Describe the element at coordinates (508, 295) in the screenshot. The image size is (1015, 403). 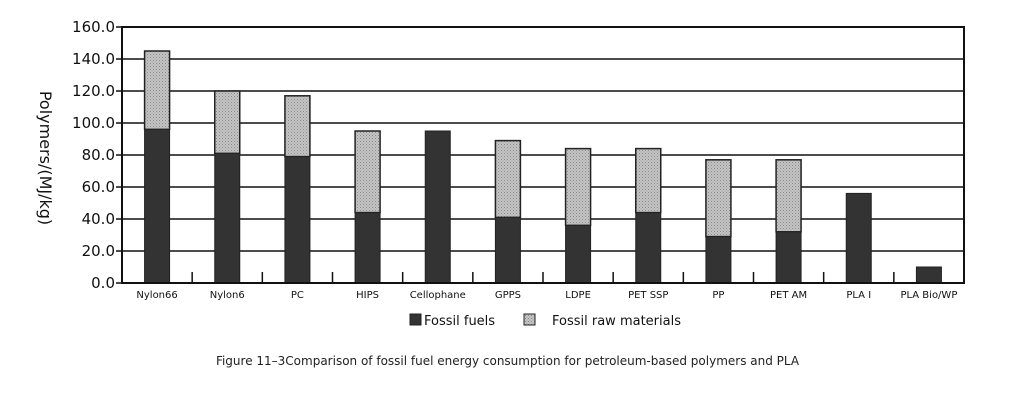
I see `x-category-label: GPPS` at that location.